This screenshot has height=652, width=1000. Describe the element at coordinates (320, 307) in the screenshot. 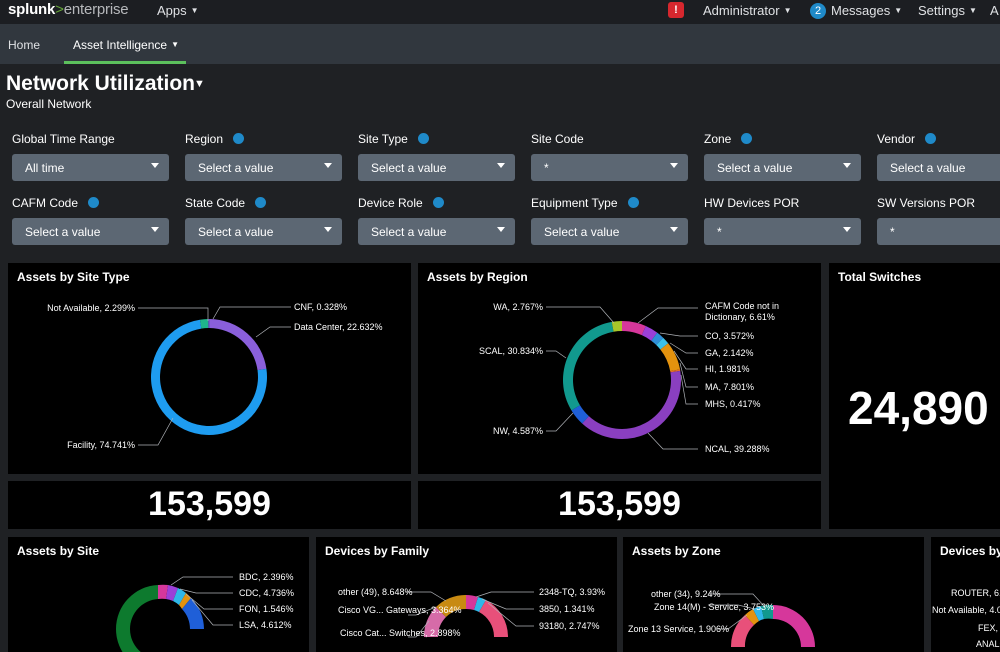

I see `slice-label: CNF, 0.328%` at that location.